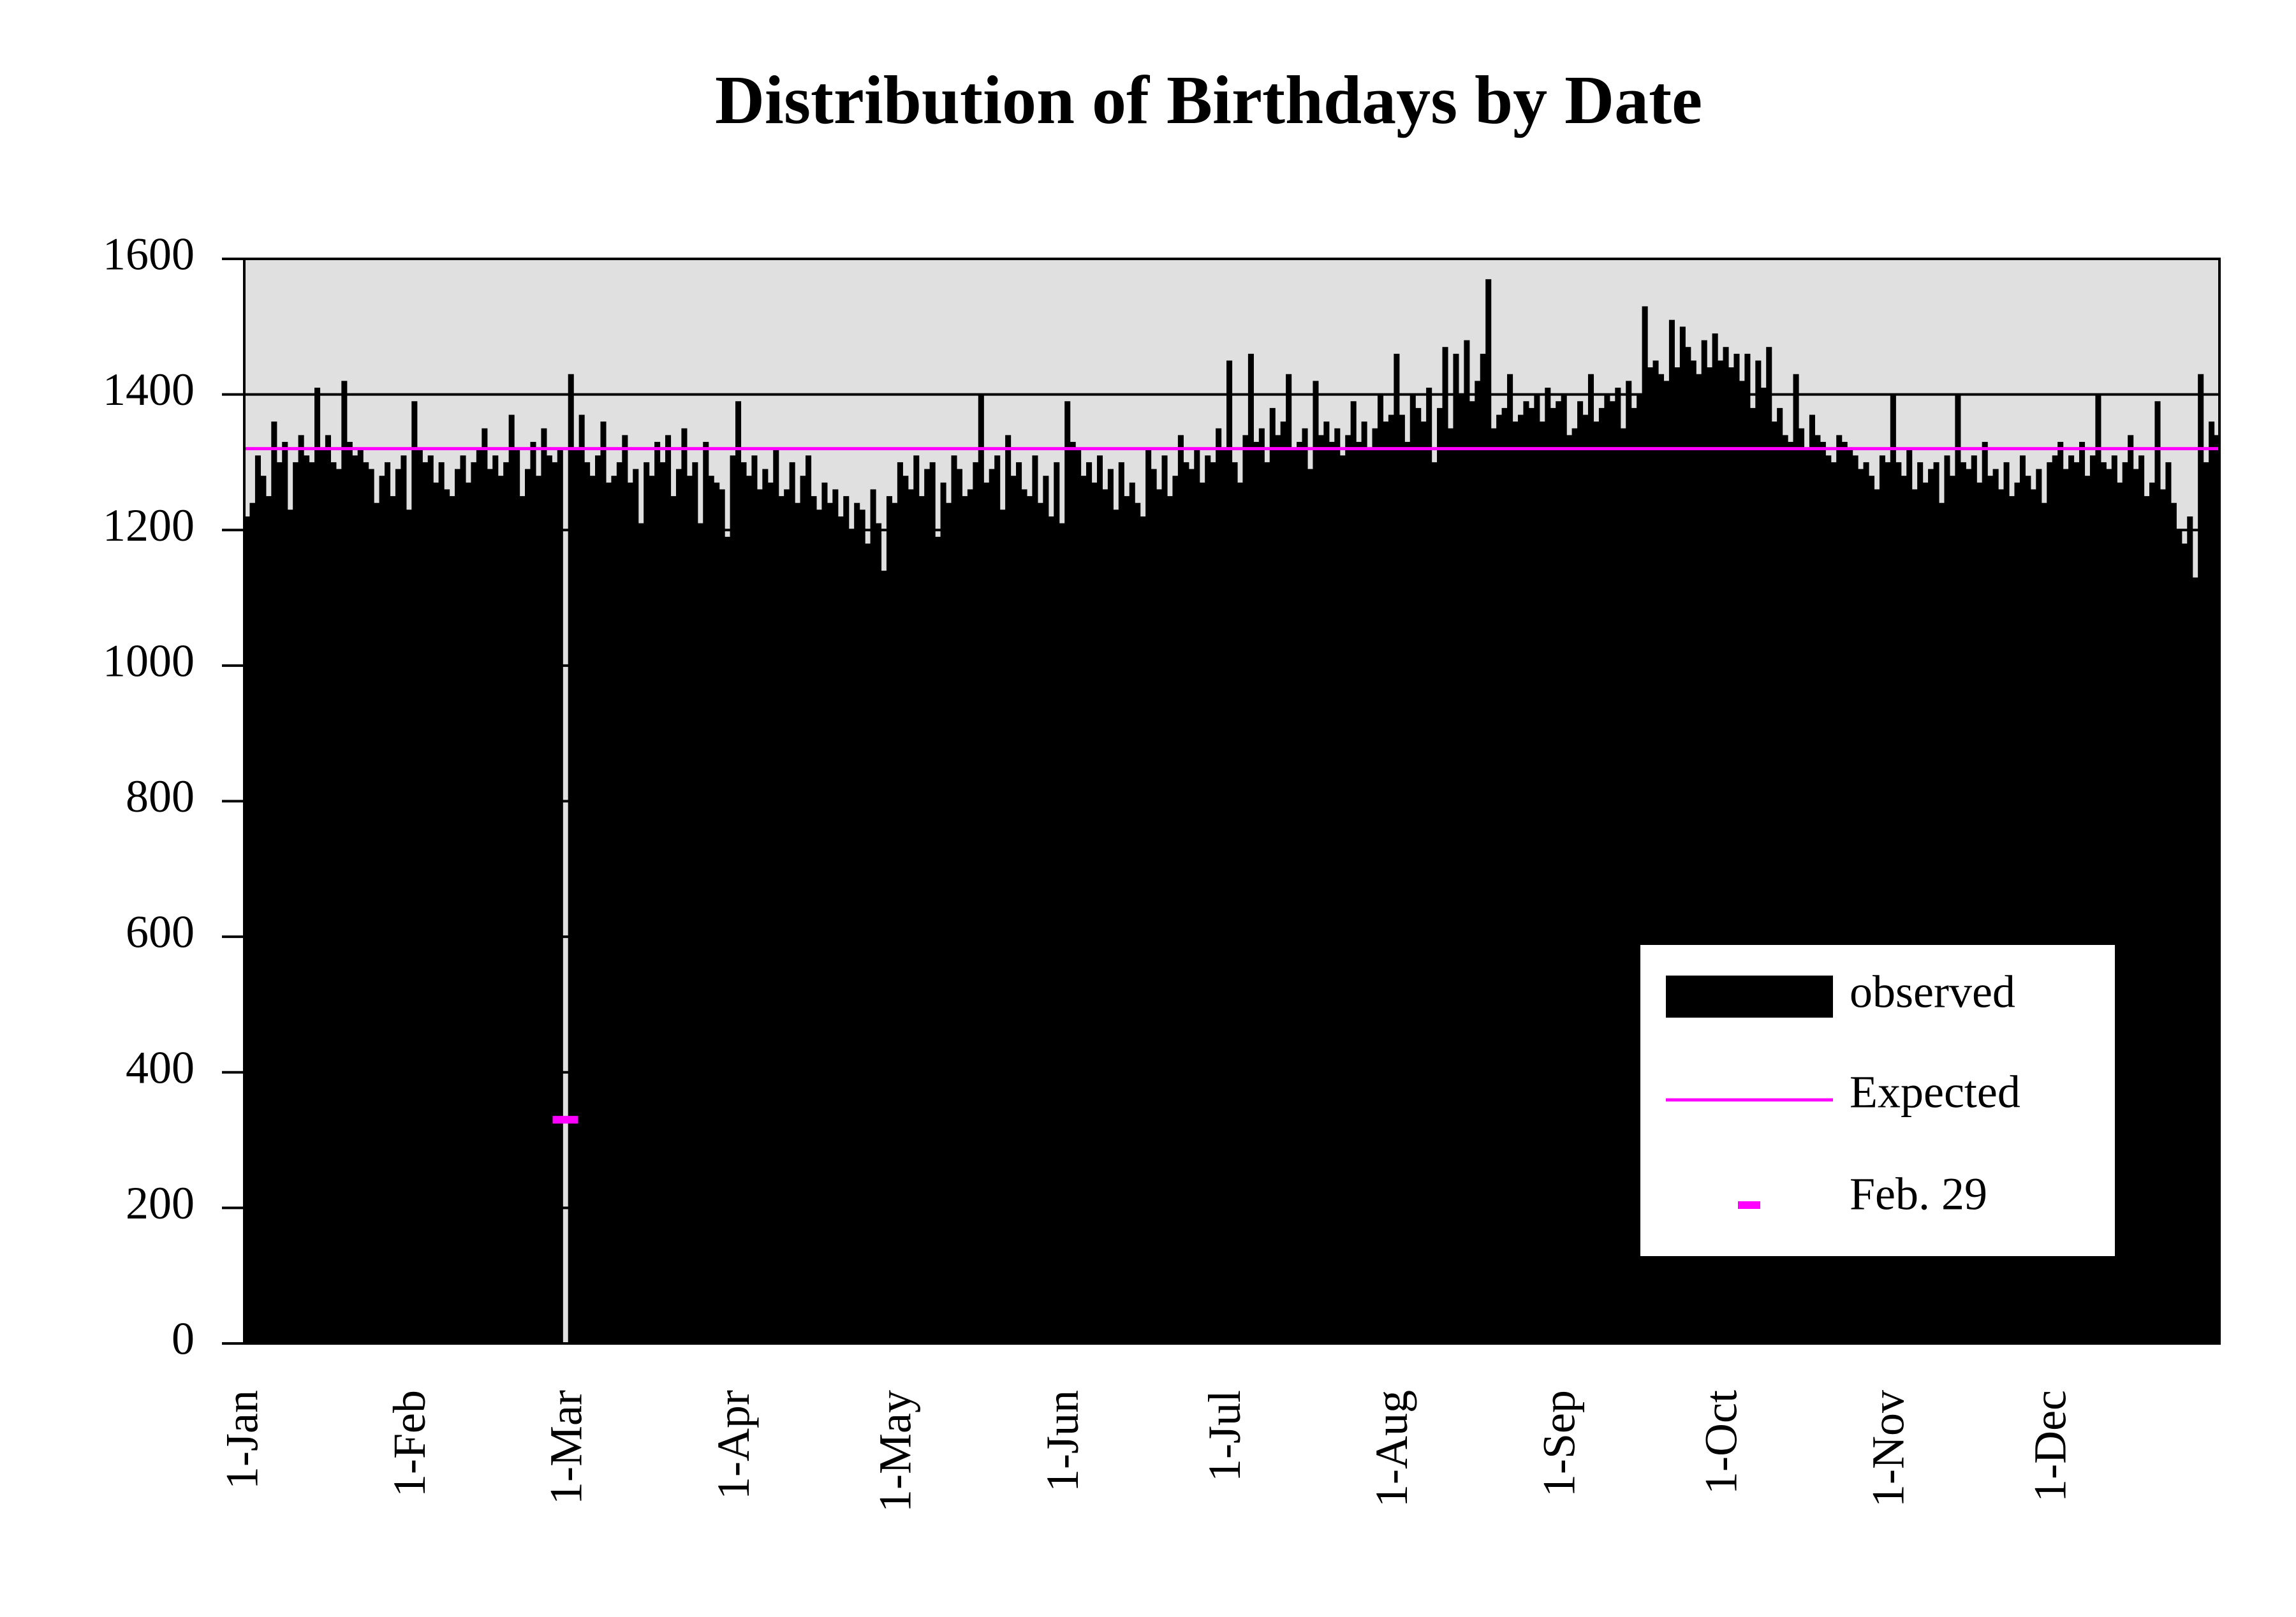 The image size is (2296, 1617). I want to click on legend: observed Expected Feb. 29, so click(1877, 1101).